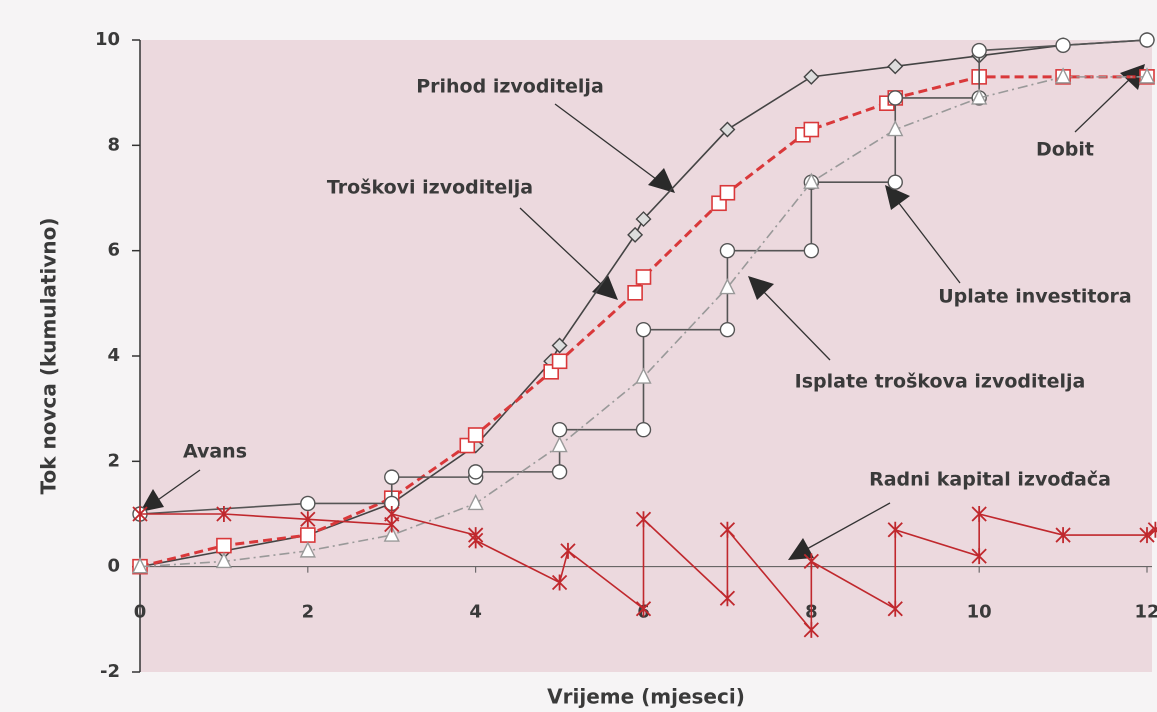 Image resolution: width=1157 pixels, height=712 pixels. What do you see at coordinates (646, 697) in the screenshot?
I see `x-axis-label: Vrijeme (mjeseci)` at bounding box center [646, 697].